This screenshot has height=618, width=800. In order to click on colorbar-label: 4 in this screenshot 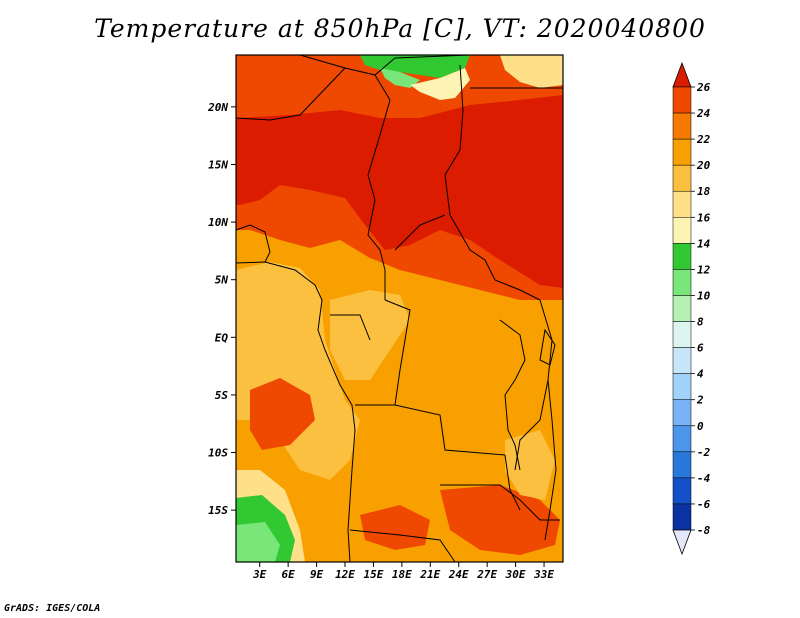, I will do `click(700, 374)`.